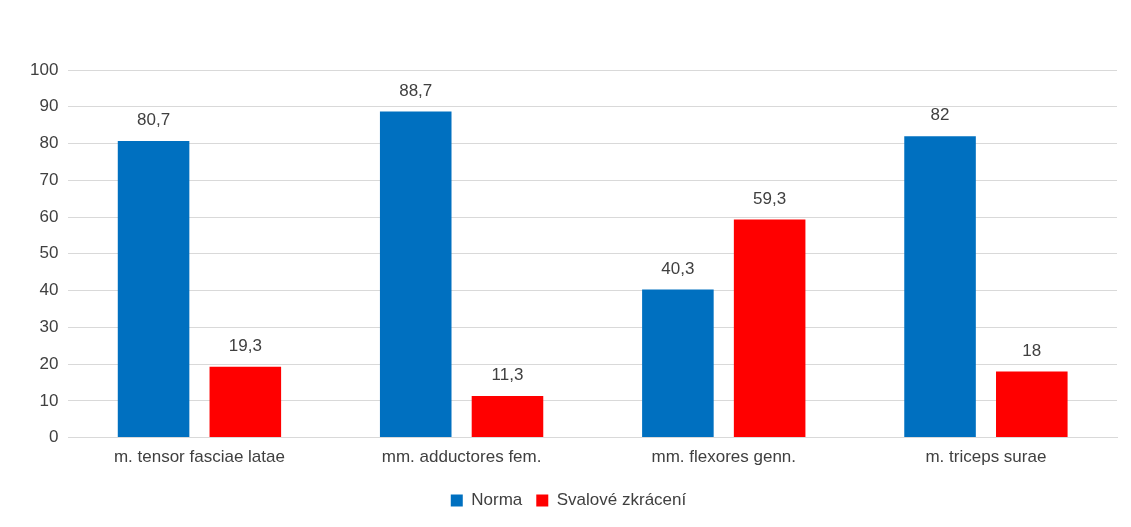 Image resolution: width=1131 pixels, height=527 pixels. I want to click on y-tick-label: 70, so click(49, 179).